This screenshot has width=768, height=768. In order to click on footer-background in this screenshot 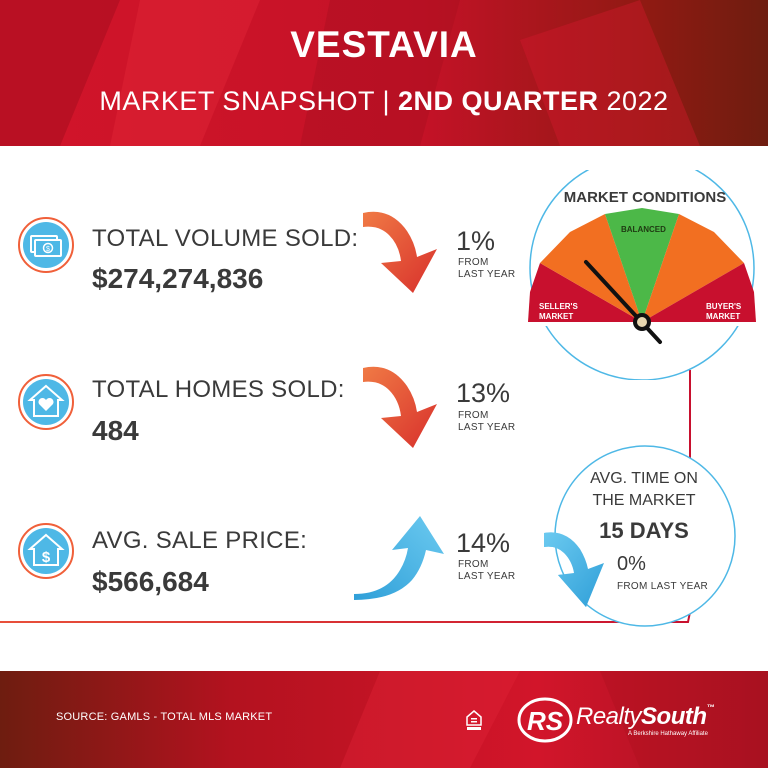, I will do `click(384, 719)`.